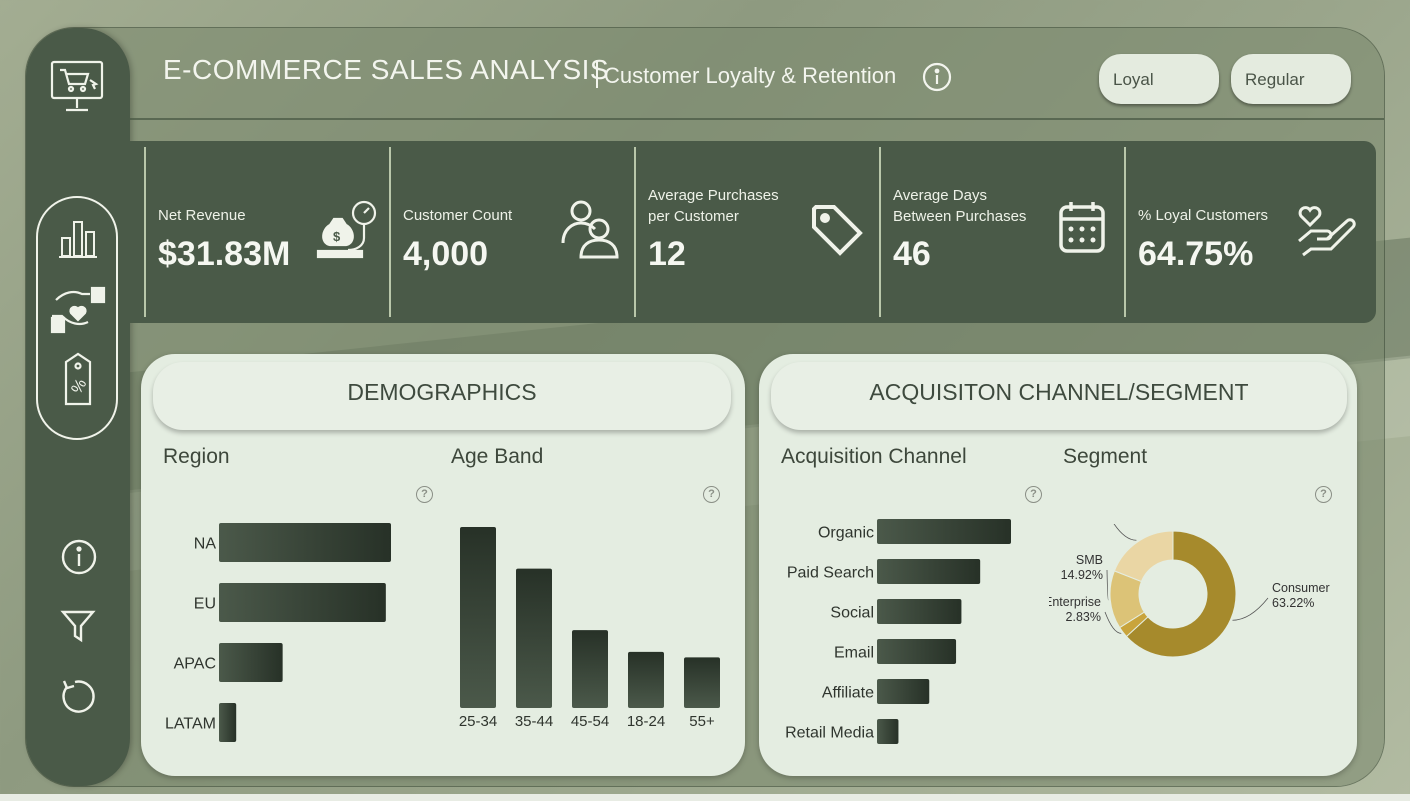  What do you see at coordinates (1075, 602) in the screenshot?
I see `slice-name-enterprise: Enterprise` at bounding box center [1075, 602].